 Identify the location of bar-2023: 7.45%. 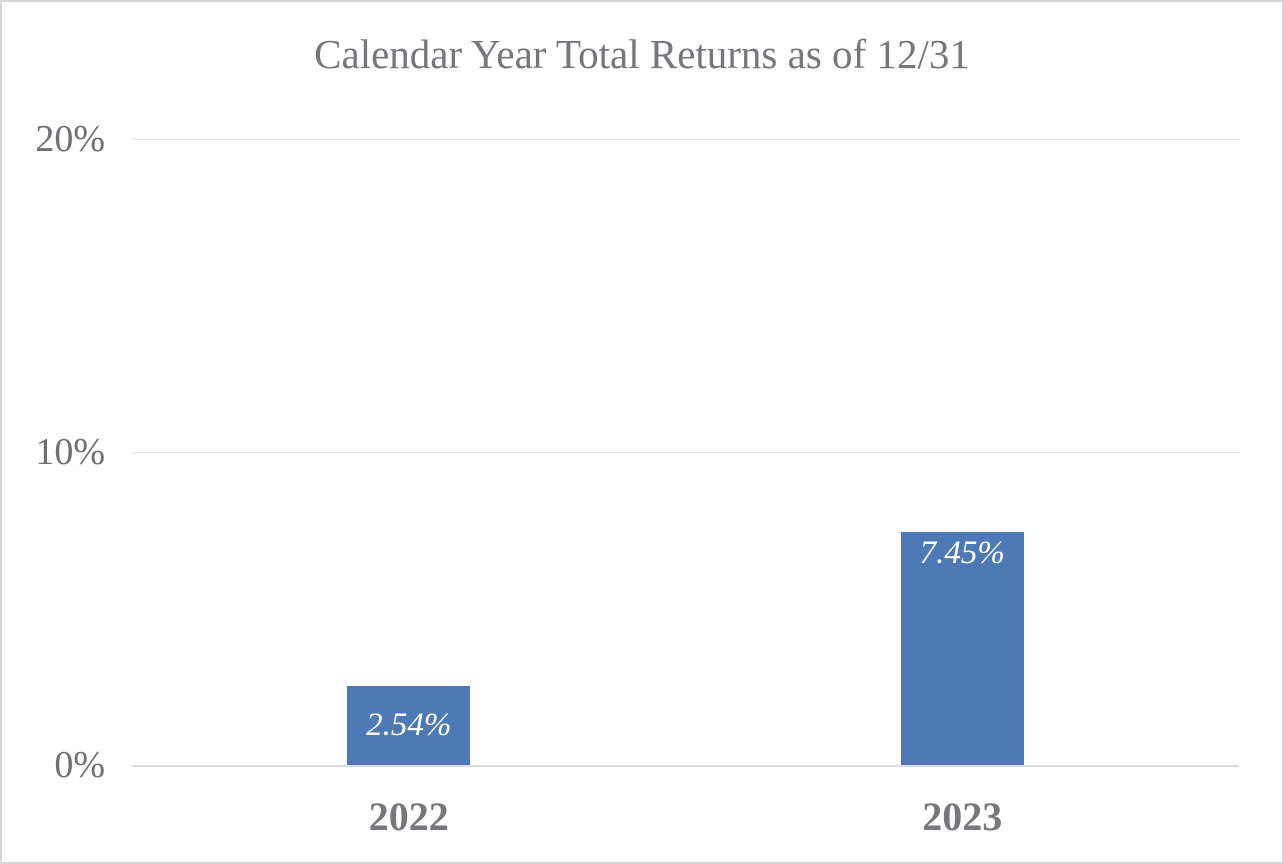
(962, 648).